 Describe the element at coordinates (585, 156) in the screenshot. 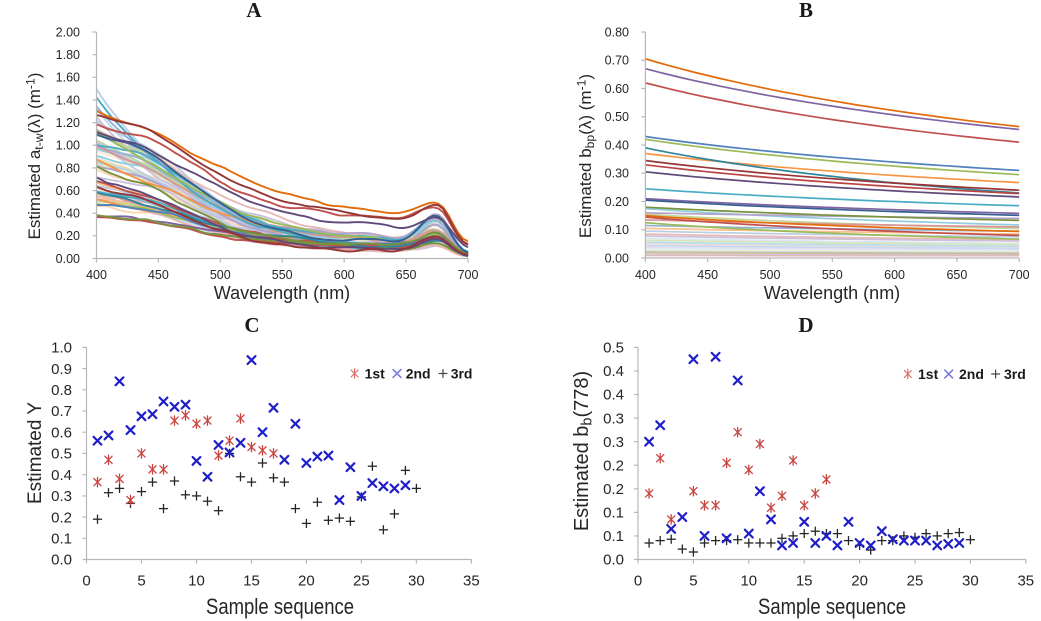

I see `svg-text: Estimated bbp(λ) (m-1)` at that location.